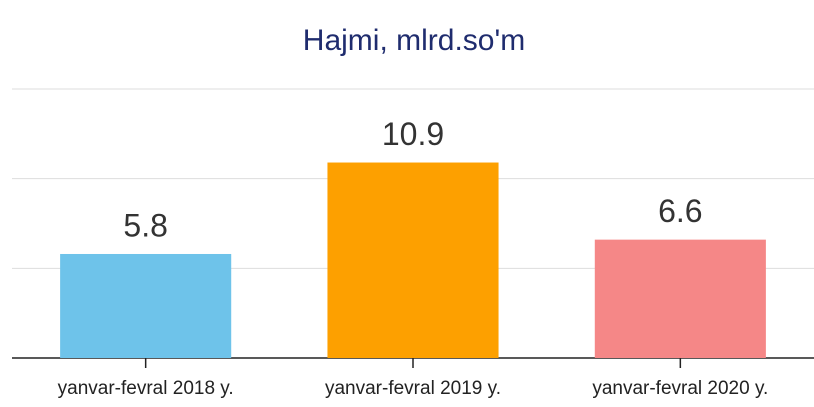 The height and width of the screenshot is (407, 814). I want to click on chart-title: Hajmi, mlrd.so'm, so click(414, 40).